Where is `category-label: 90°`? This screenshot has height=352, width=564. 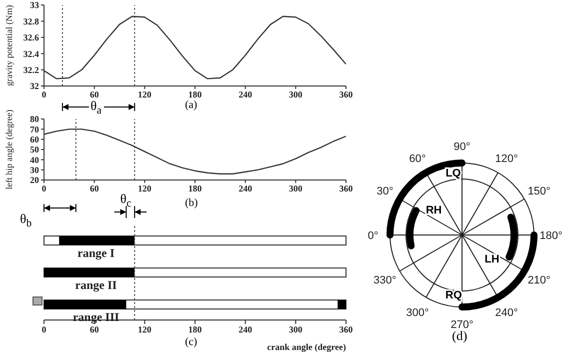
category-label: 90° is located at coordinates (462, 147).